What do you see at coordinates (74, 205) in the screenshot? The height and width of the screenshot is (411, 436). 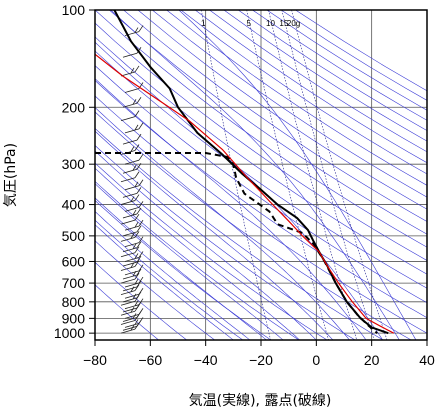 I see `y-tick-label: 400` at bounding box center [74, 205].